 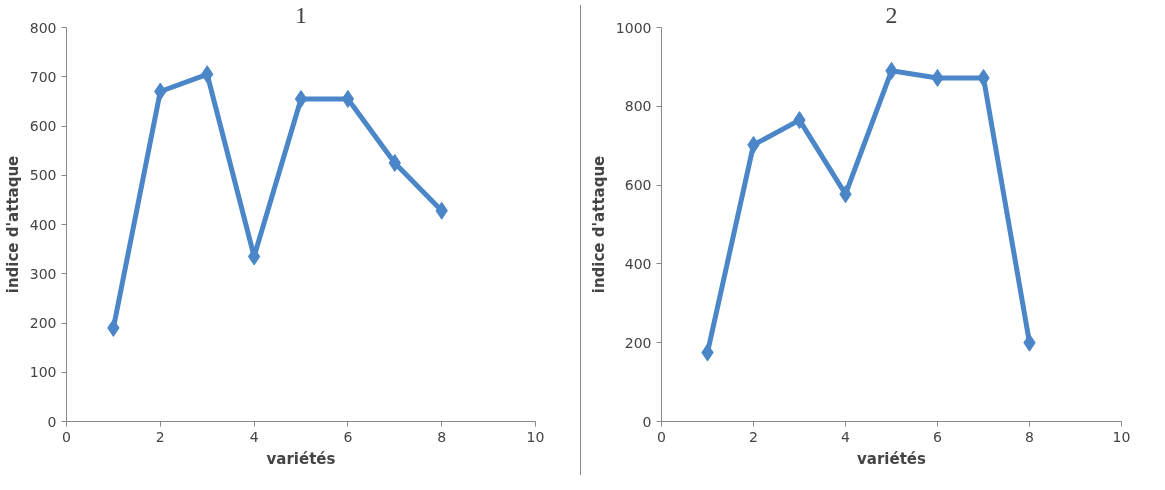 What do you see at coordinates (891, 14) in the screenshot?
I see `chart-title: 2` at bounding box center [891, 14].